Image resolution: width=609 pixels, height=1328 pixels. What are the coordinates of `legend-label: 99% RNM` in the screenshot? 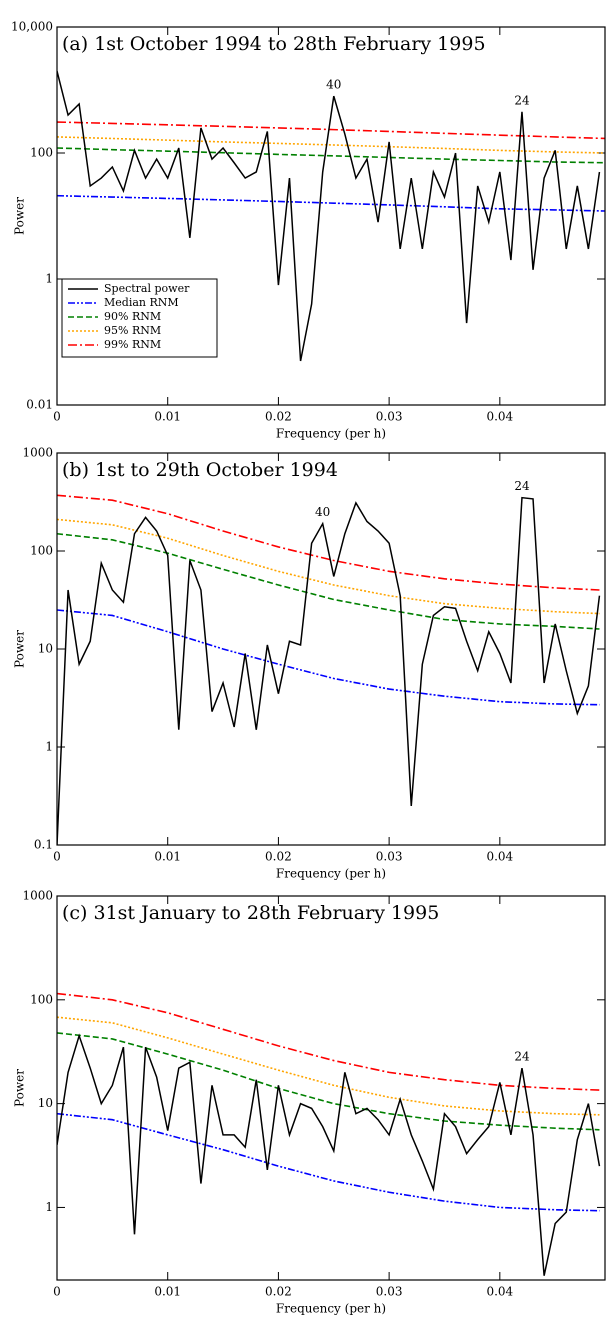 It's located at (132, 344).